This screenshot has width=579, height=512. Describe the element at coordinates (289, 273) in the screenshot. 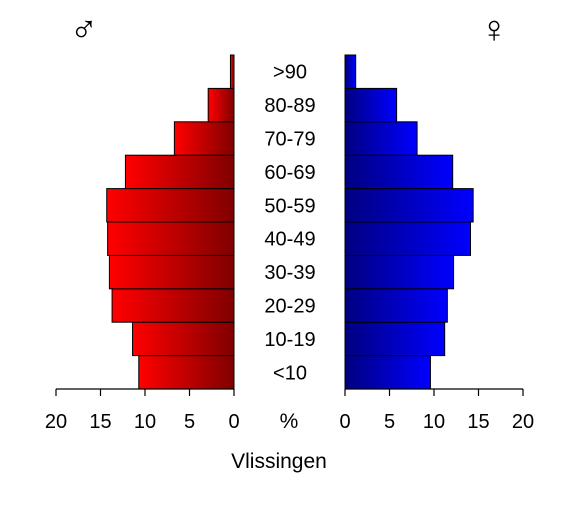

I see `age-label-30-39: 30-39` at that location.